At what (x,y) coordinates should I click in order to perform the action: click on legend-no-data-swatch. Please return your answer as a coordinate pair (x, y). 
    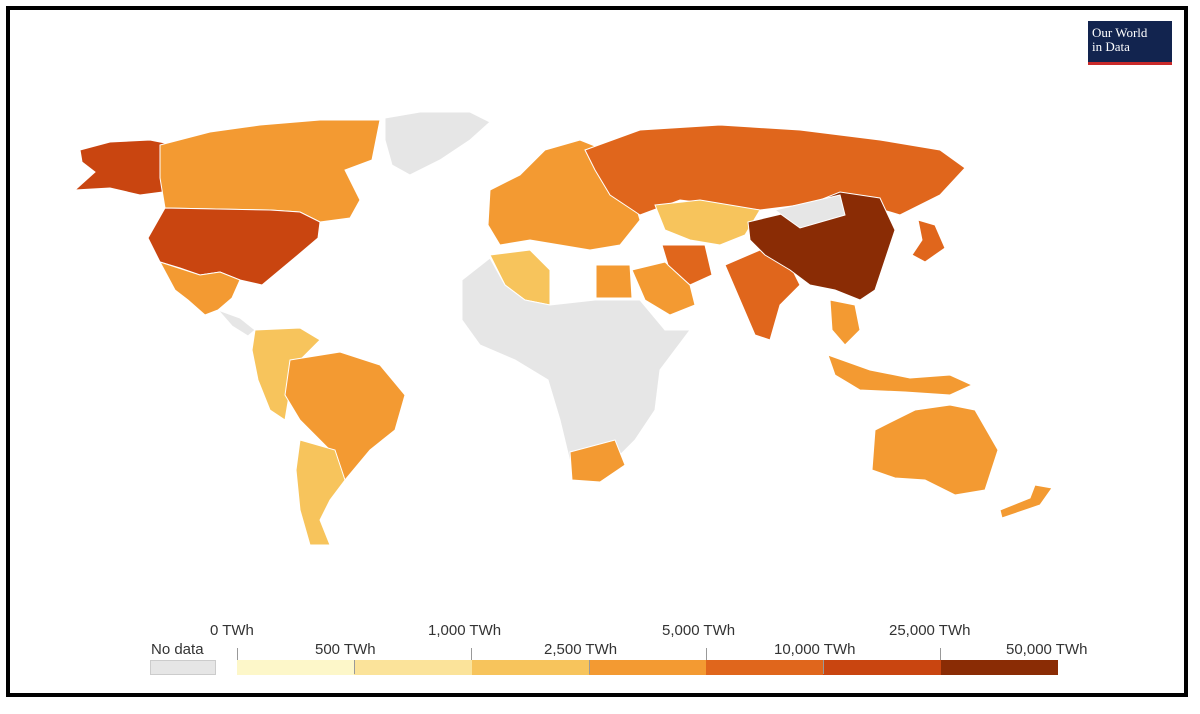
    Looking at the image, I should click on (183, 667).